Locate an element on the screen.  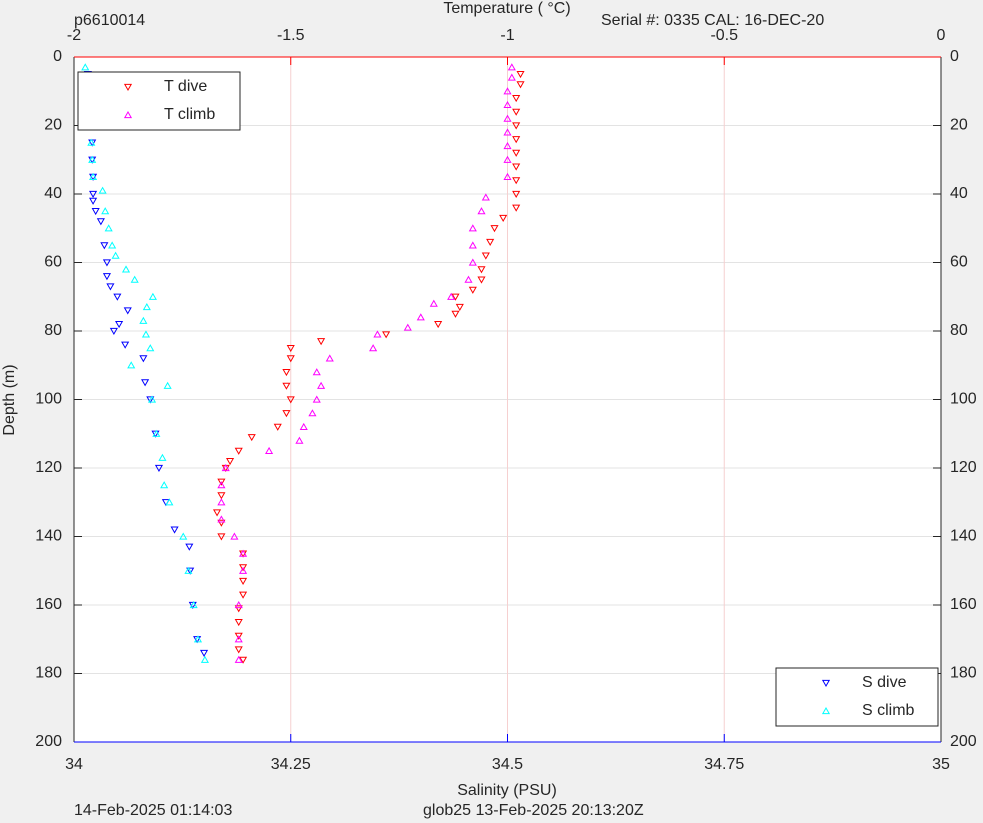
legend-label: S climb is located at coordinates (888, 710).